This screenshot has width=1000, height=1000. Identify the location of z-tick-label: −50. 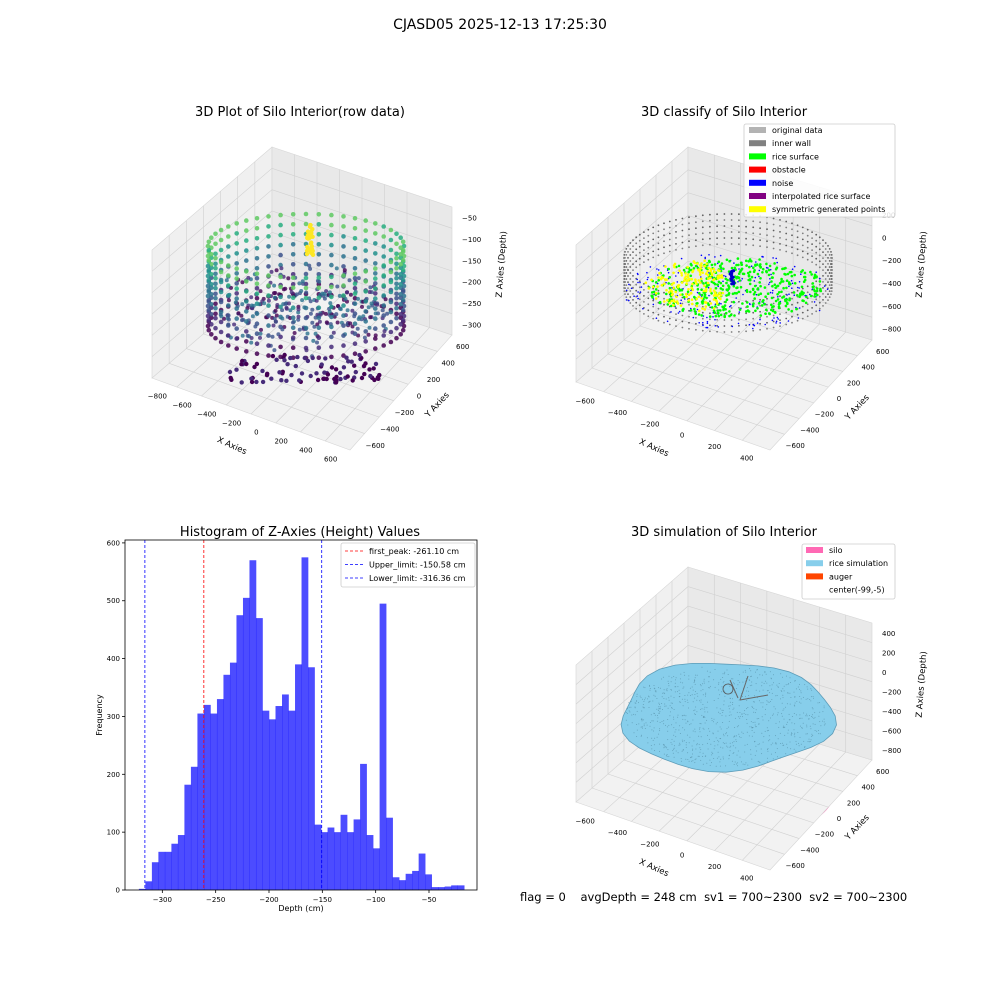
(469, 219).